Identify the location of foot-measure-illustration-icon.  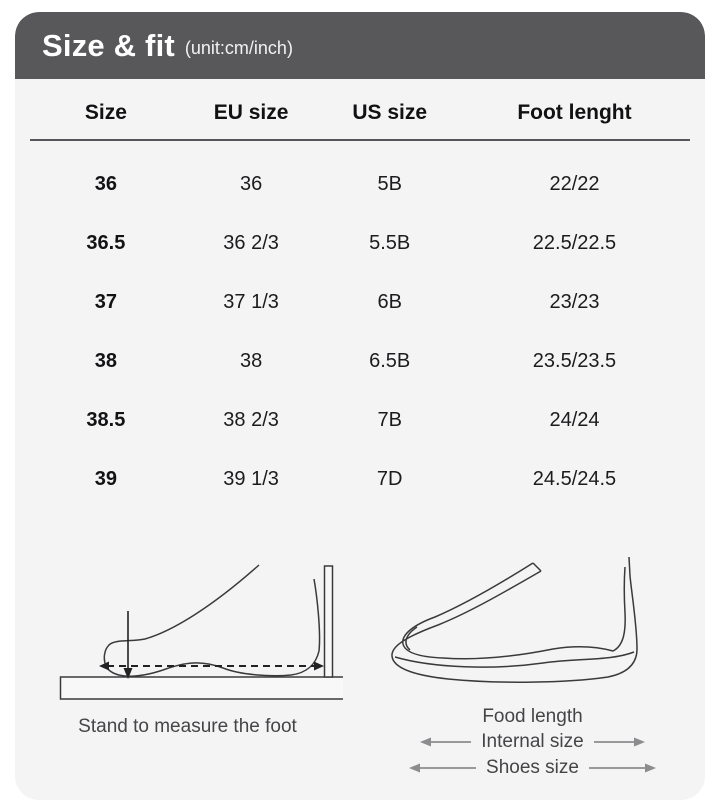
(201, 632).